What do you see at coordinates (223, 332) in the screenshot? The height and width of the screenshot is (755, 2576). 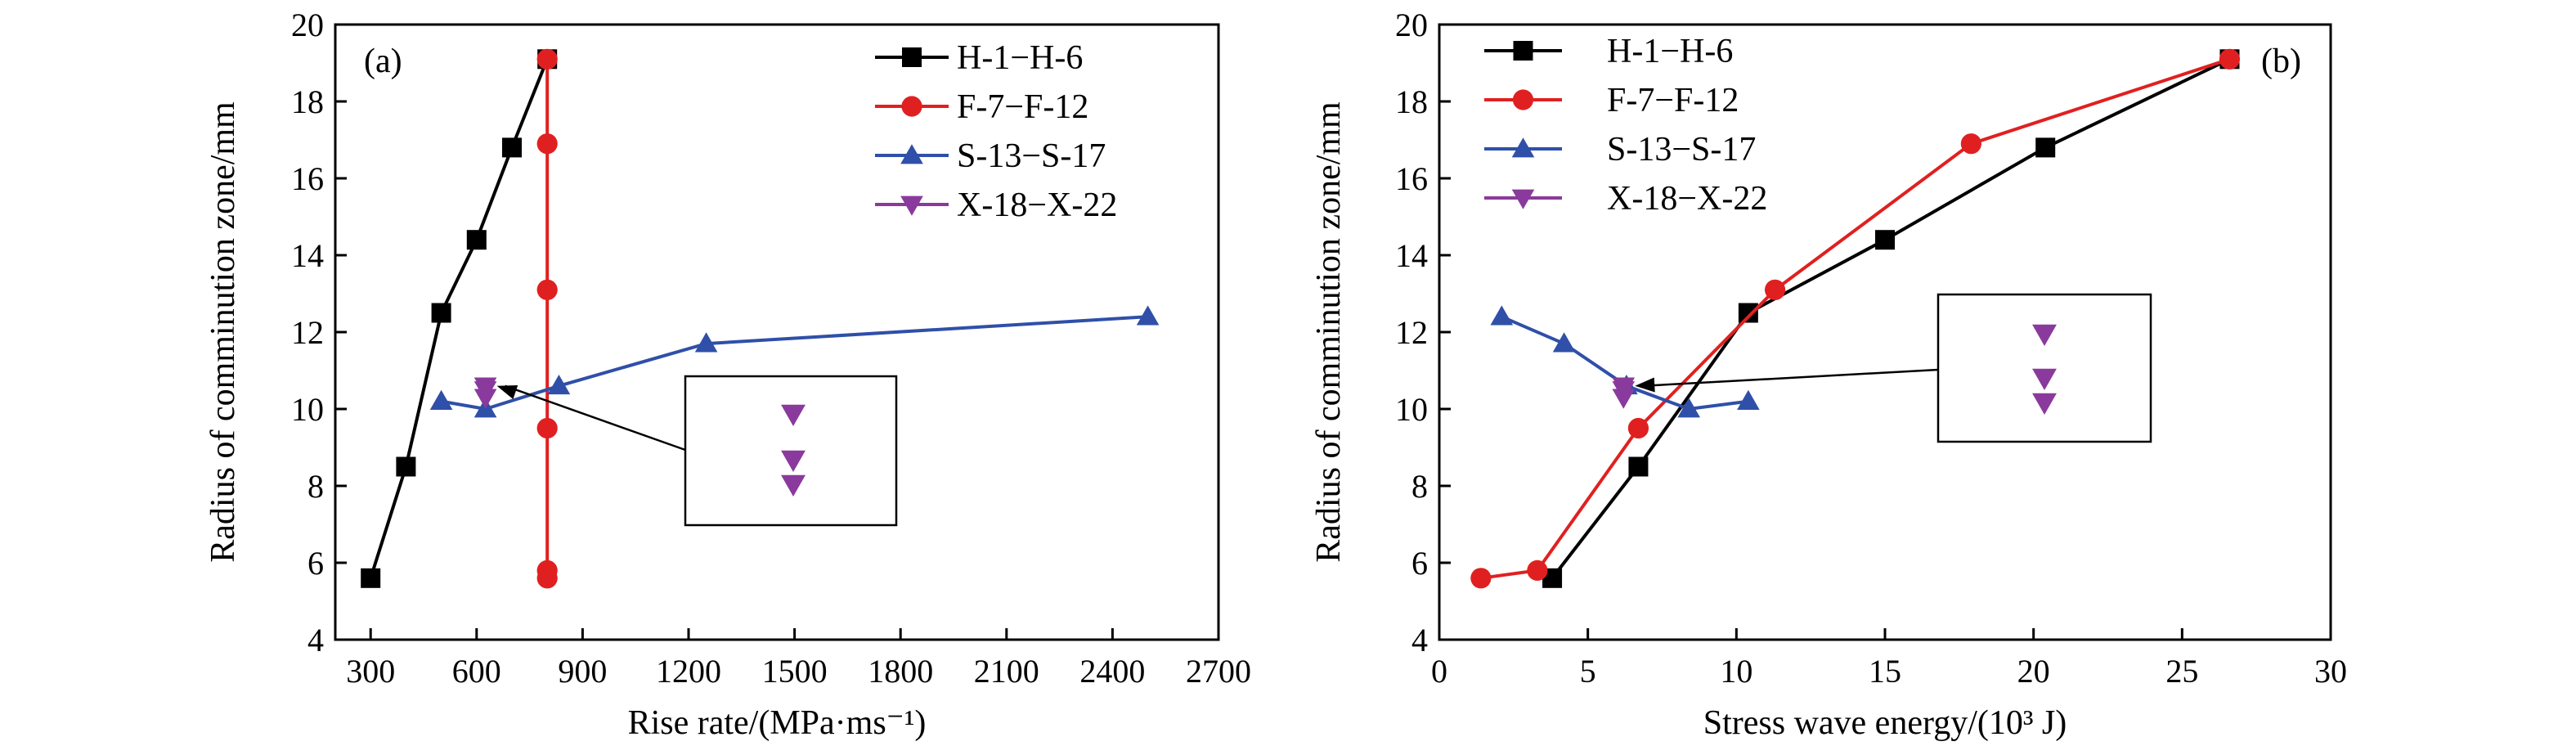 I see `y-axis-title-a: Radius of comminution zone/mm` at bounding box center [223, 332].